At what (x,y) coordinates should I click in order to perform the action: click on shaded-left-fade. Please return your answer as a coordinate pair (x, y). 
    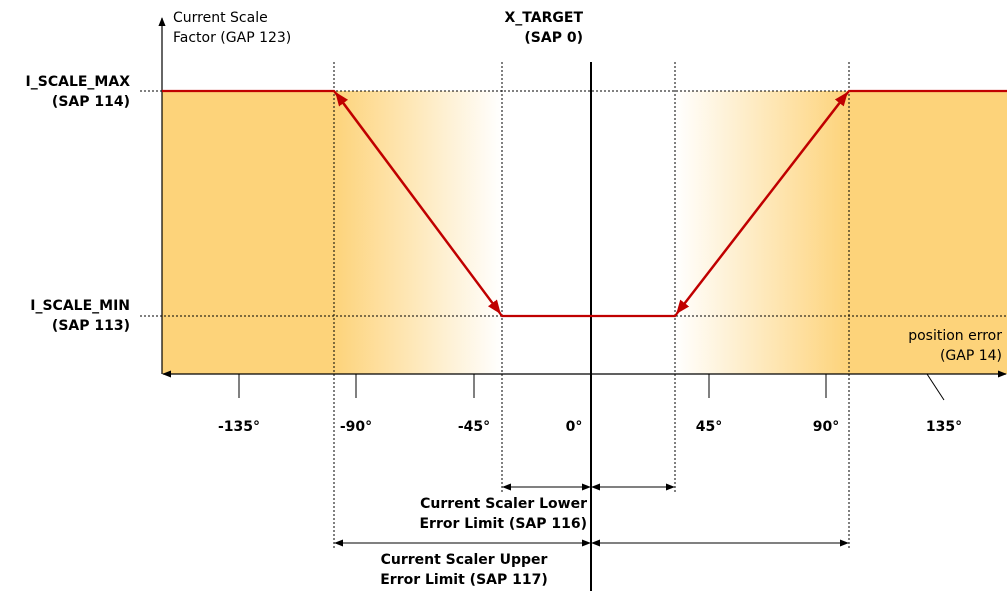
    Looking at the image, I should click on (418, 232).